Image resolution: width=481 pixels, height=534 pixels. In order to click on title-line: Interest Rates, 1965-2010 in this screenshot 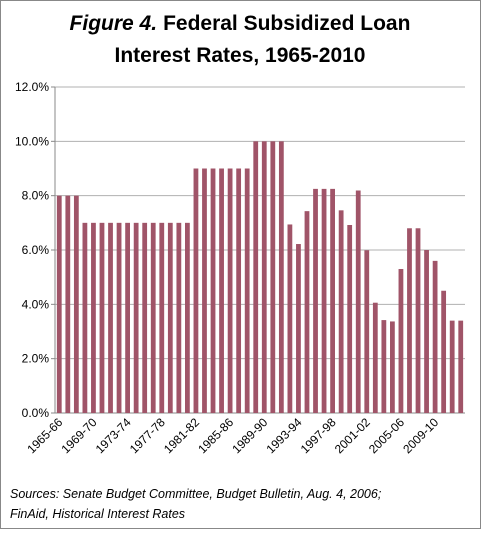, I will do `click(240, 55)`.